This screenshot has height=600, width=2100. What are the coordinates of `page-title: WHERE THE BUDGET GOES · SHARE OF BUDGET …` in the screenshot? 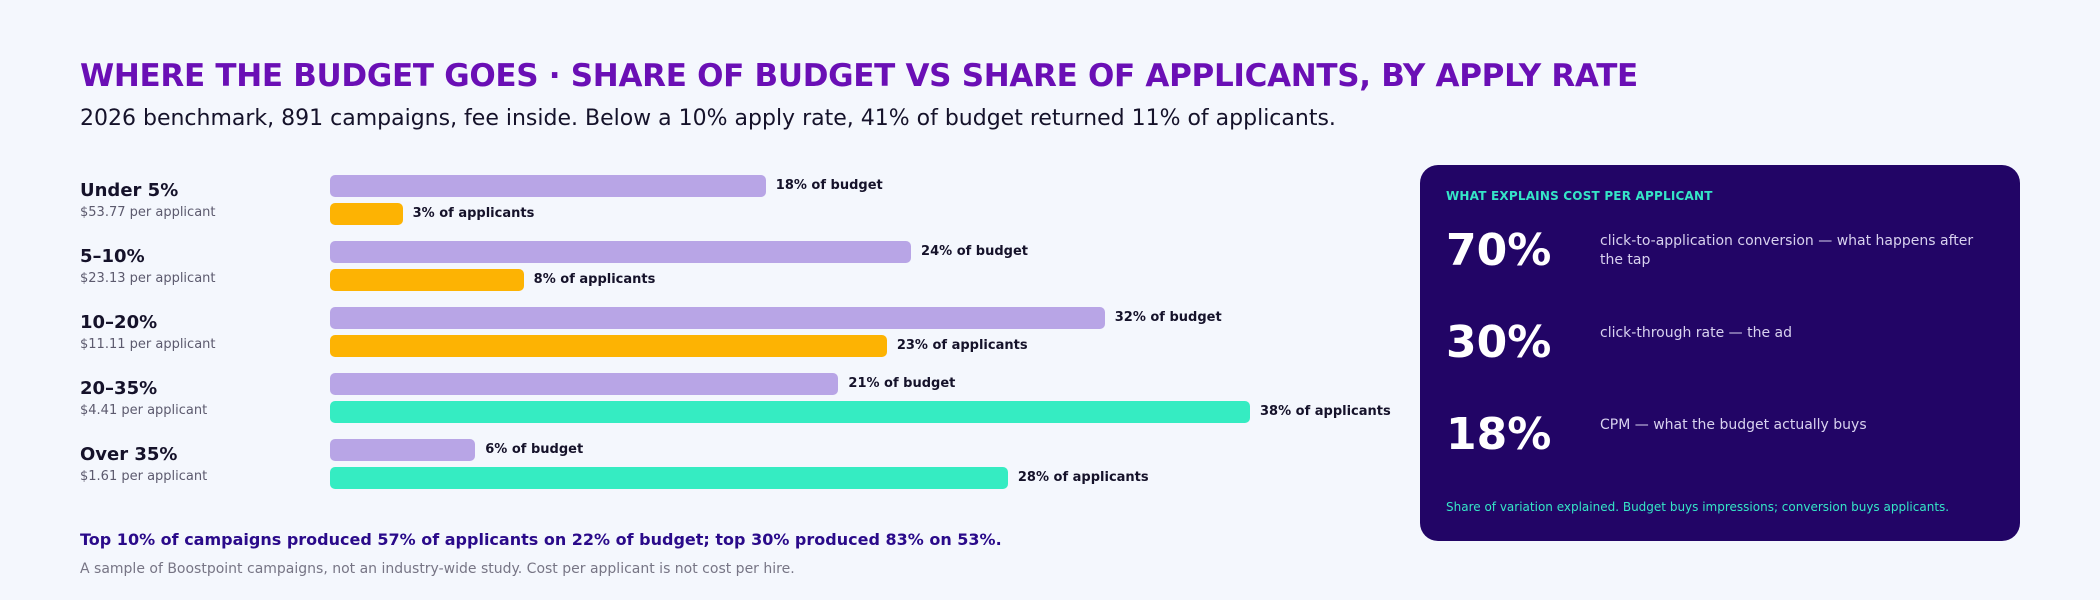 It's located at (859, 76).